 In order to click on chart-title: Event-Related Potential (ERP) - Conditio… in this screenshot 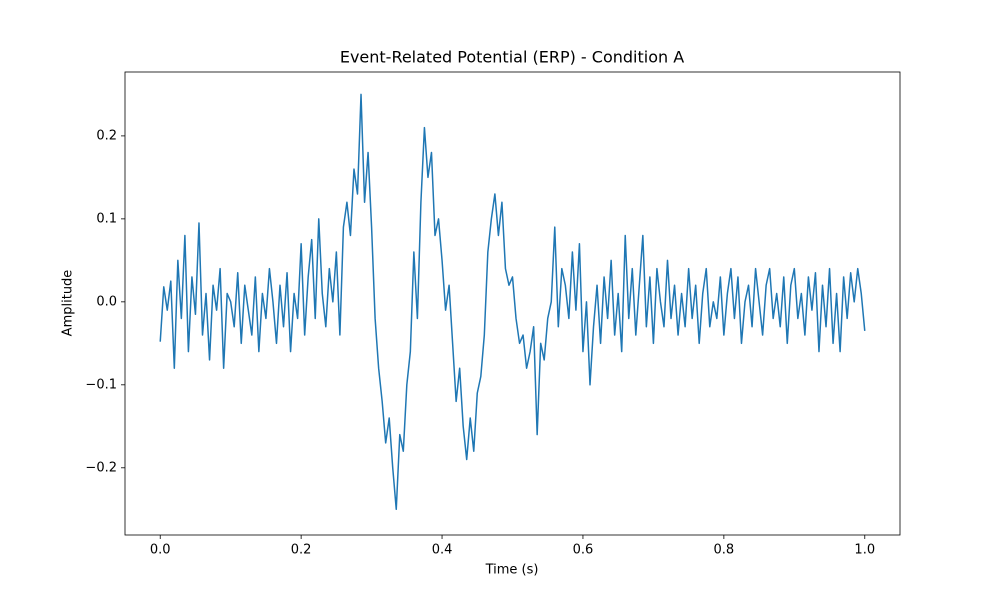, I will do `click(512, 57)`.